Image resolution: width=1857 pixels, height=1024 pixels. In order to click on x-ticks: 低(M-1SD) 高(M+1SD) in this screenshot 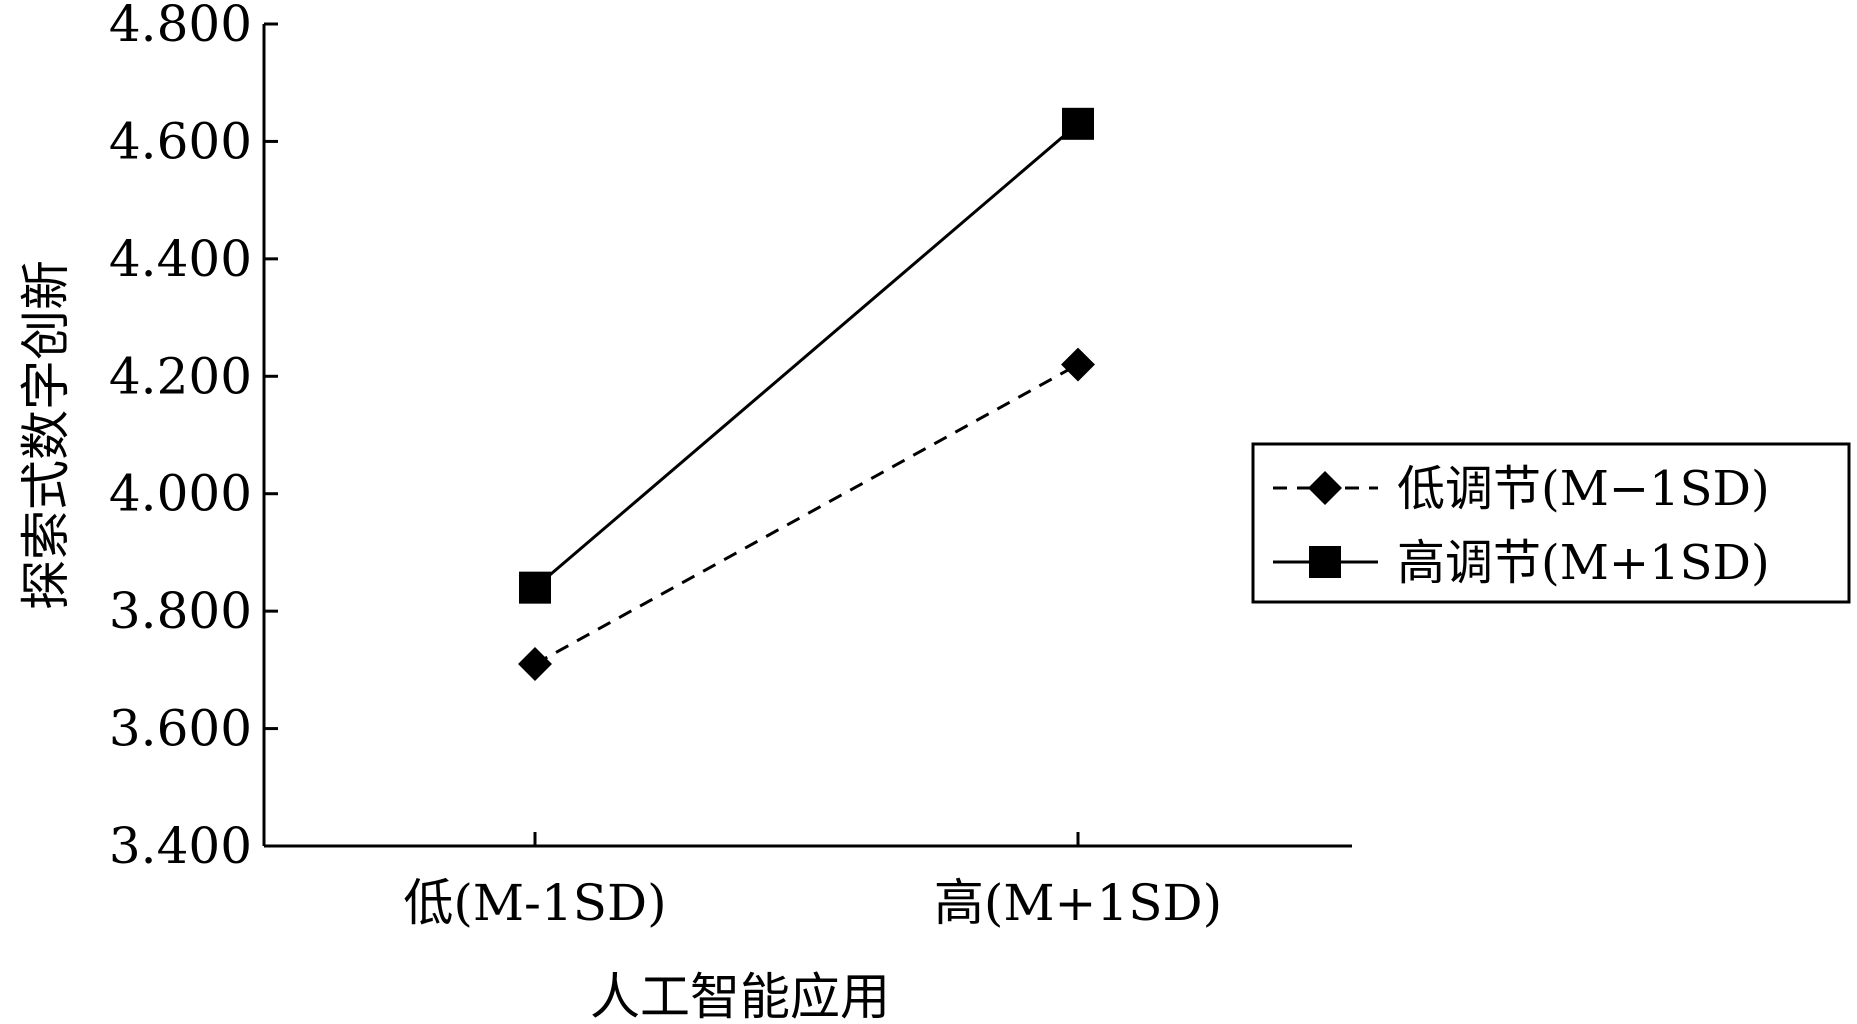, I will do `click(812, 882)`.